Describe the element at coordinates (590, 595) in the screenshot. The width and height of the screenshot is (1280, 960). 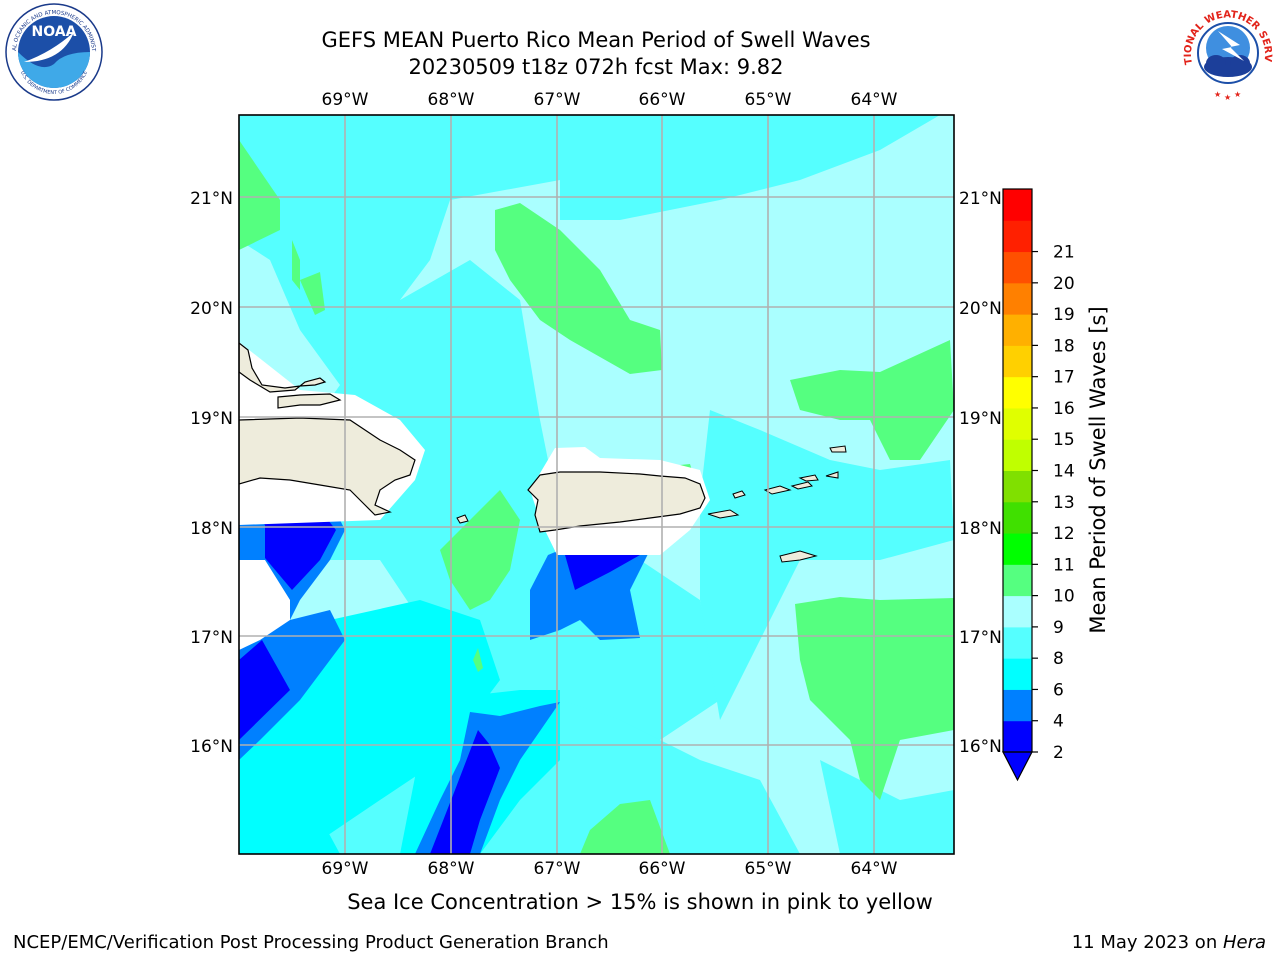
I see `field-2-4-center` at that location.